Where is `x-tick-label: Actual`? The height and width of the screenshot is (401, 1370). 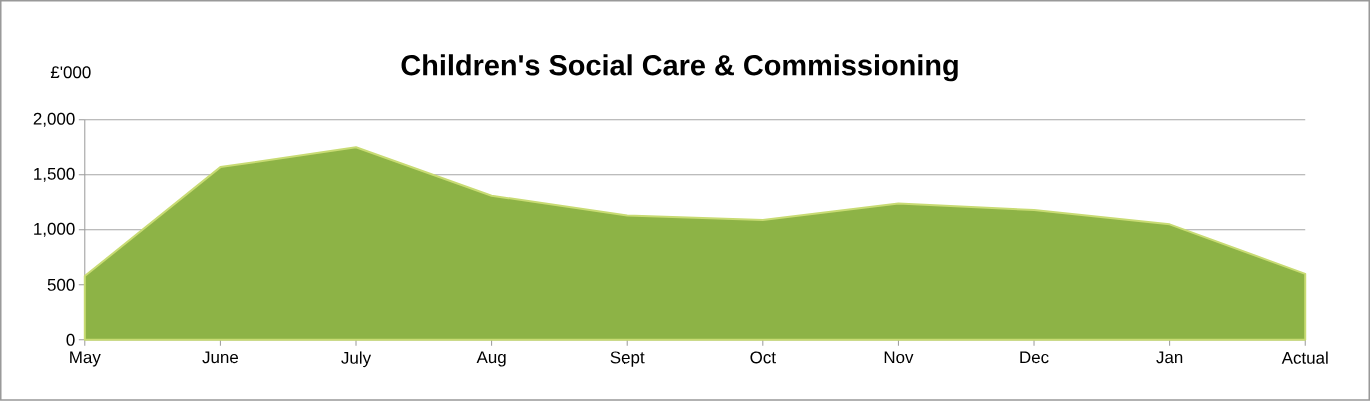
x-tick-label: Actual is located at coordinates (1304, 358).